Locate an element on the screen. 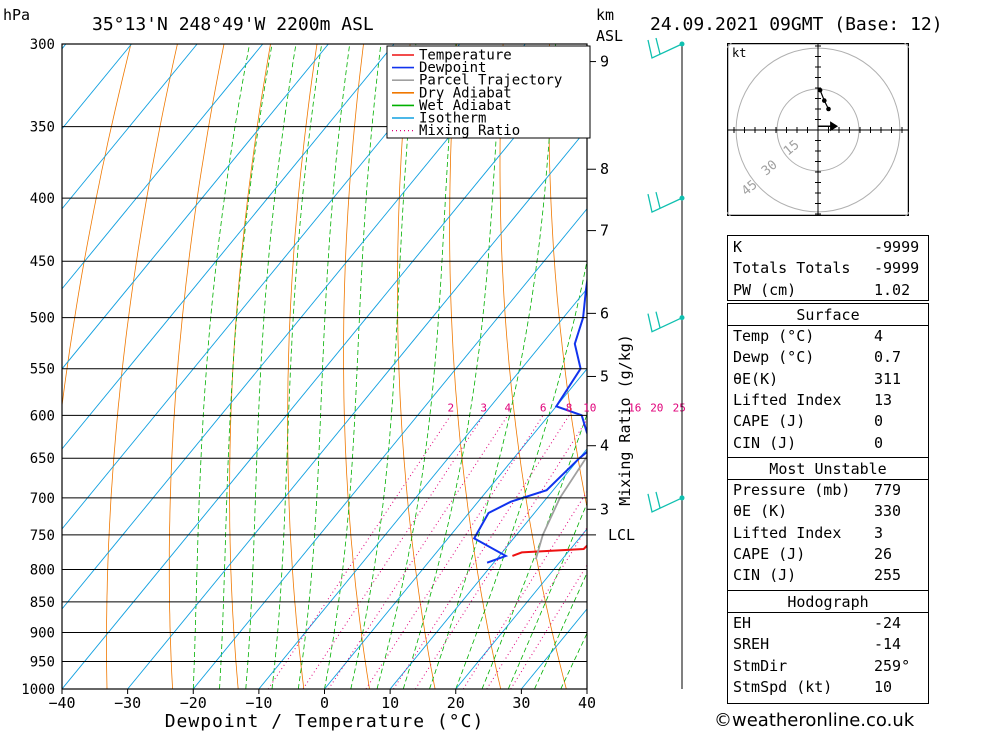 The image size is (1000, 733). x-tick-label: 30 is located at coordinates (521, 703).